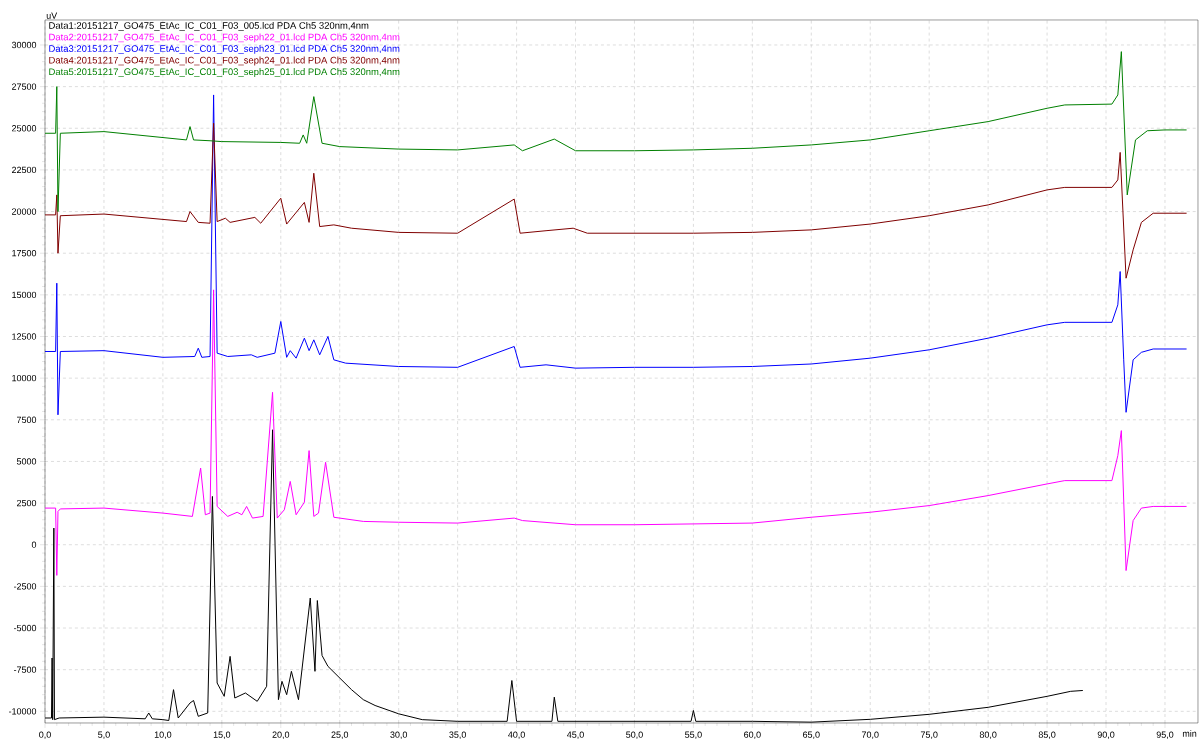 Image resolution: width=1203 pixels, height=750 pixels. Describe the element at coordinates (224, 72) in the screenshot. I see `series-label: Data5:20151217_GO475_EtAc_IC_C01_F03_seph25_01.lcd PDA Ch5 320nm,4nm` at that location.